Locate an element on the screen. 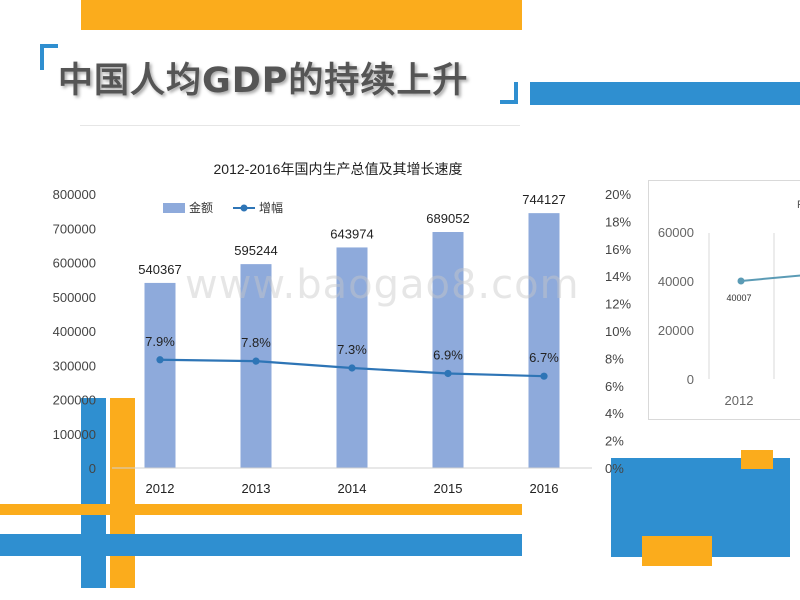 This screenshot has width=800, height=600. side-y-tick-label: 20000 is located at coordinates (676, 330).